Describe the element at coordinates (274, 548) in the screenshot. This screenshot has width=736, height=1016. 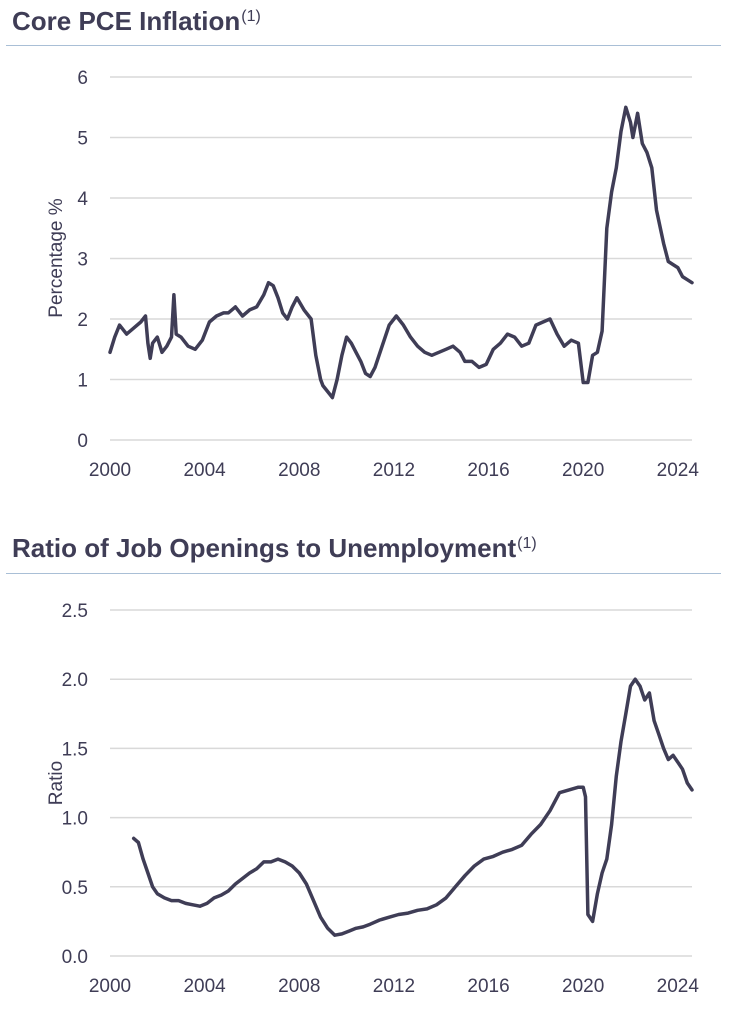
I see `chart-2-title: Ratio of Job Openings to Unemployment(1)` at that location.